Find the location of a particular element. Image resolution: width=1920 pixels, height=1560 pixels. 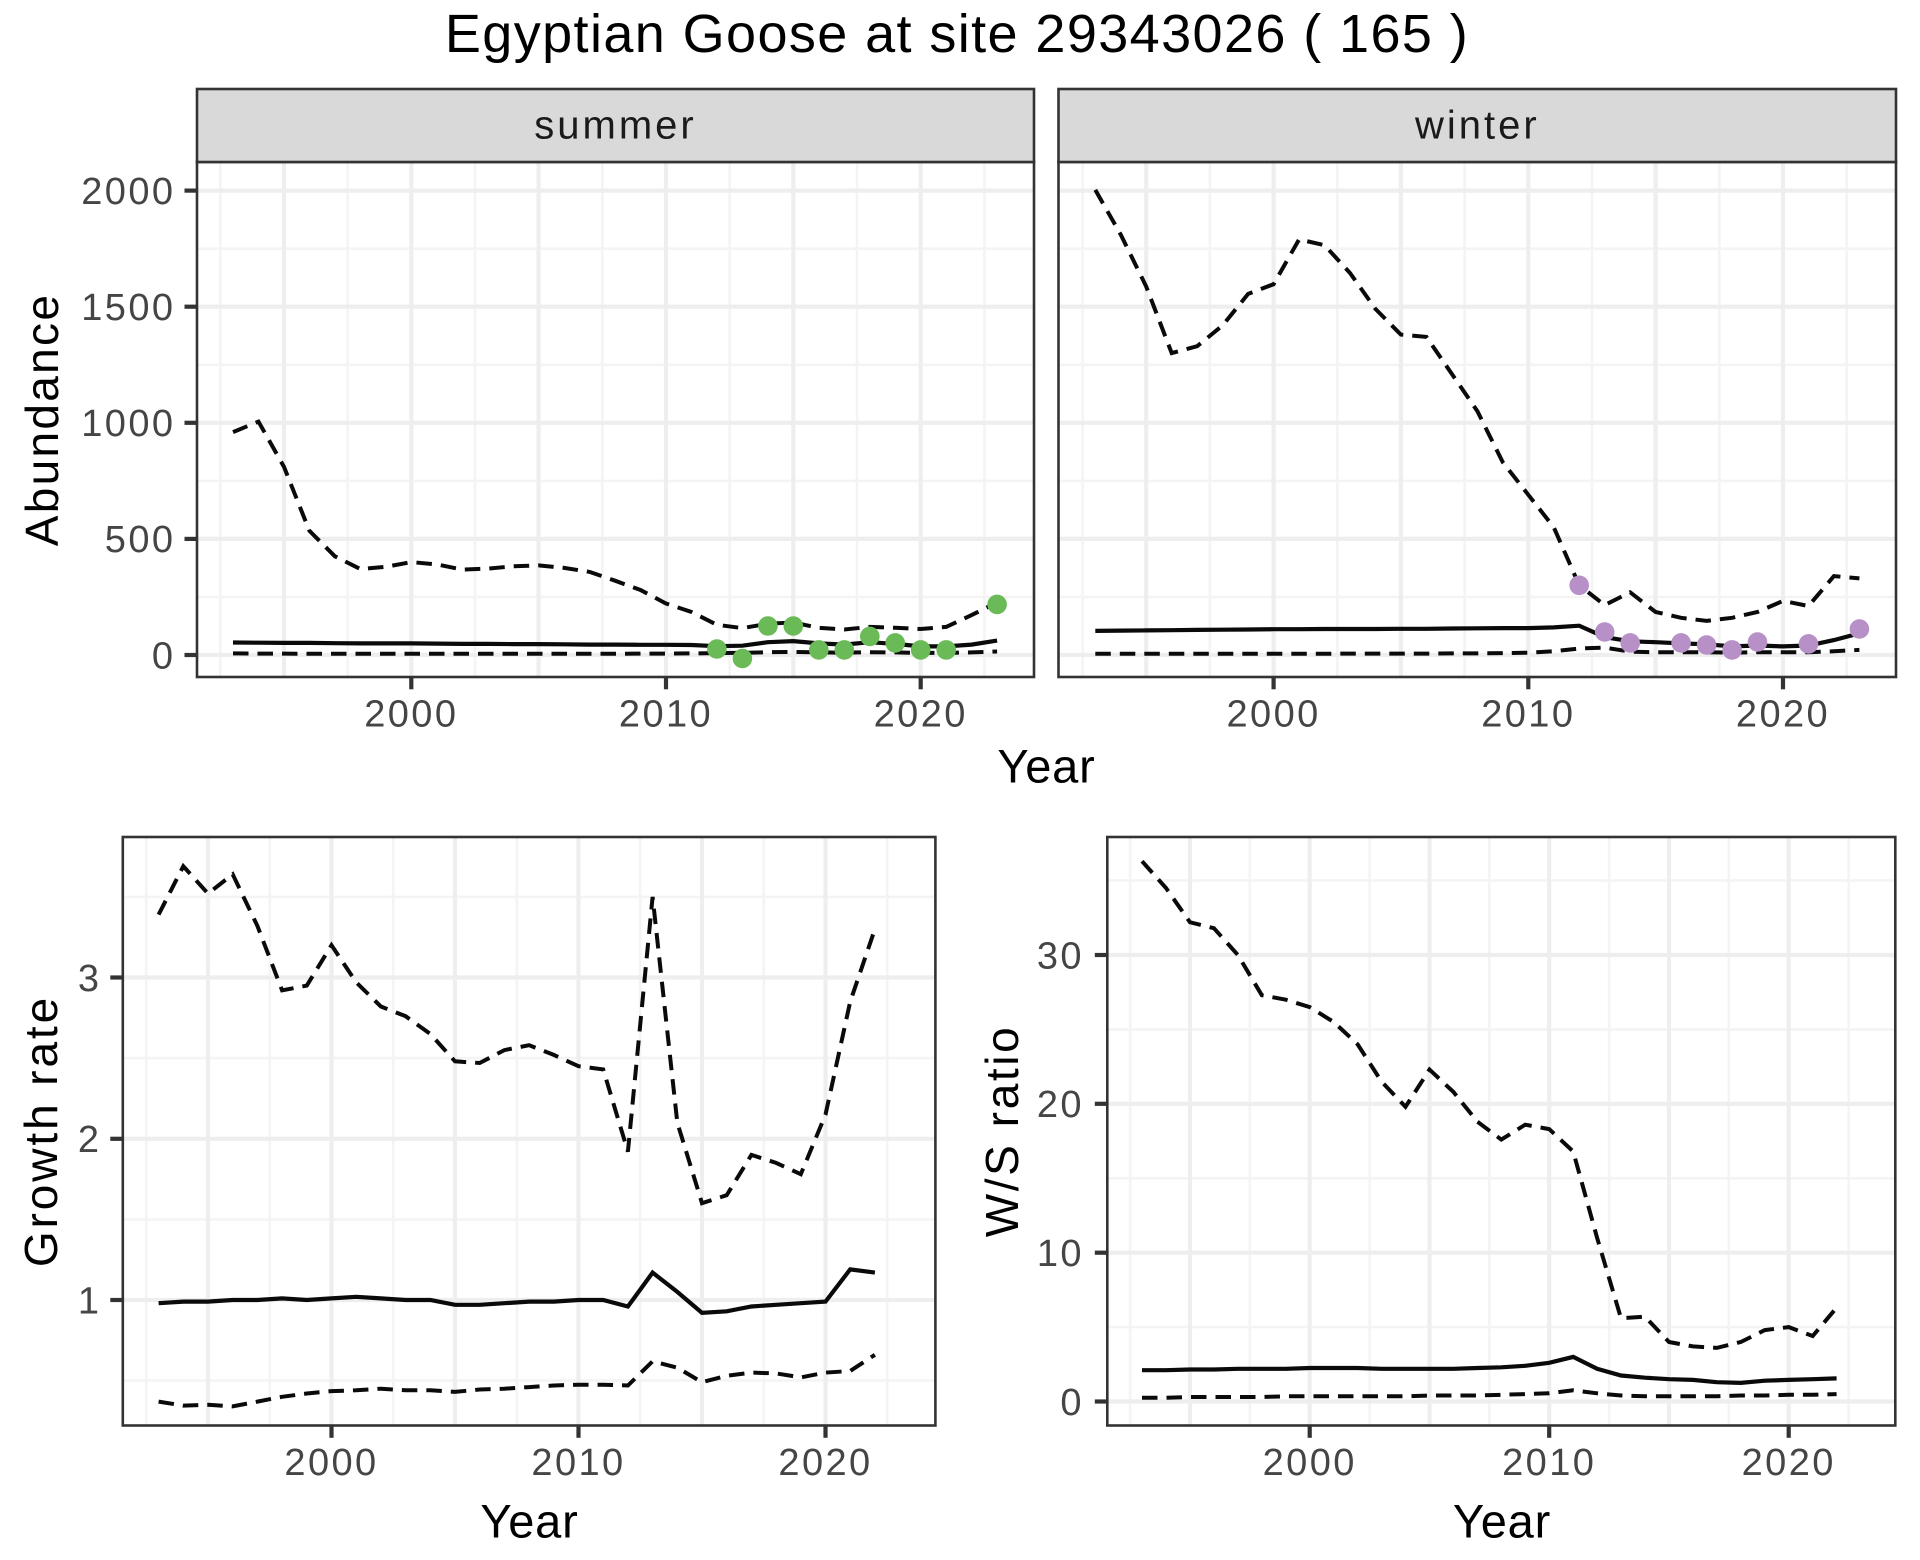

svg-text: 3 is located at coordinates (90, 979).